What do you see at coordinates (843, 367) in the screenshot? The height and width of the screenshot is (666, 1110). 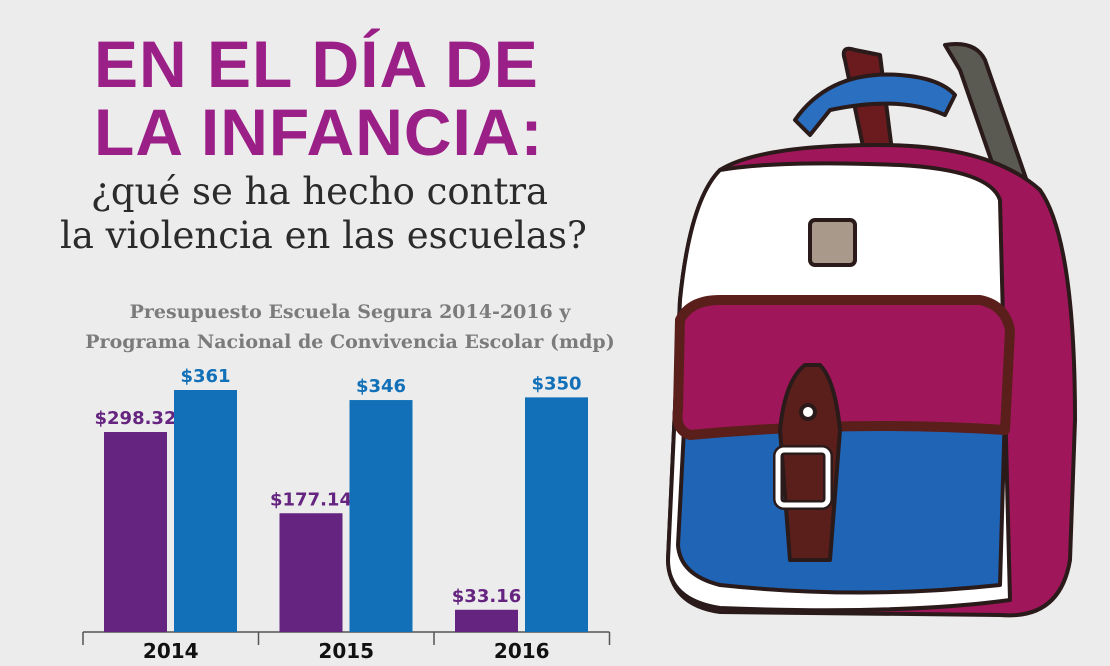 I see `front-pocket-flap` at bounding box center [843, 367].